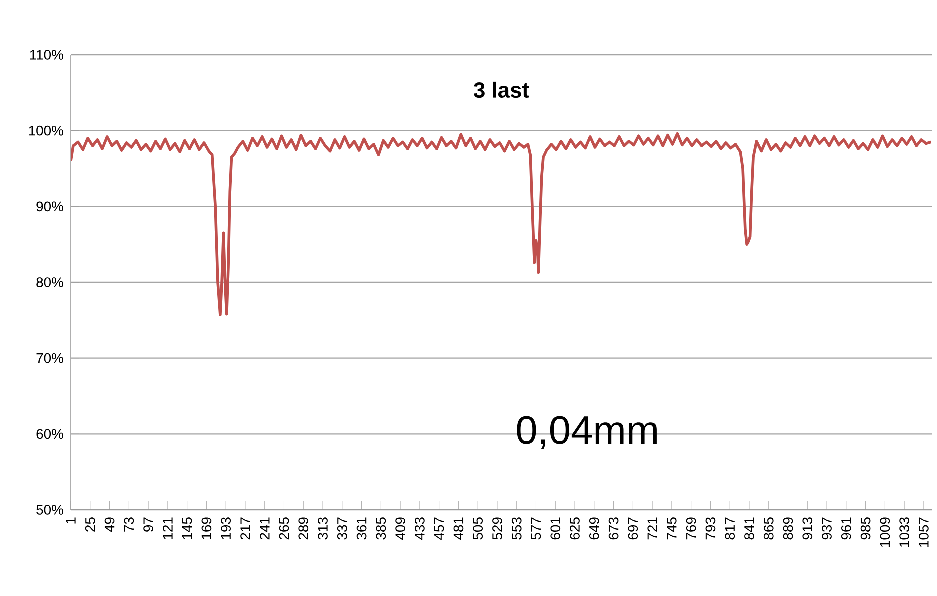 The width and height of the screenshot is (937, 596). I want to click on x-tick-label: 193, so click(226, 529).